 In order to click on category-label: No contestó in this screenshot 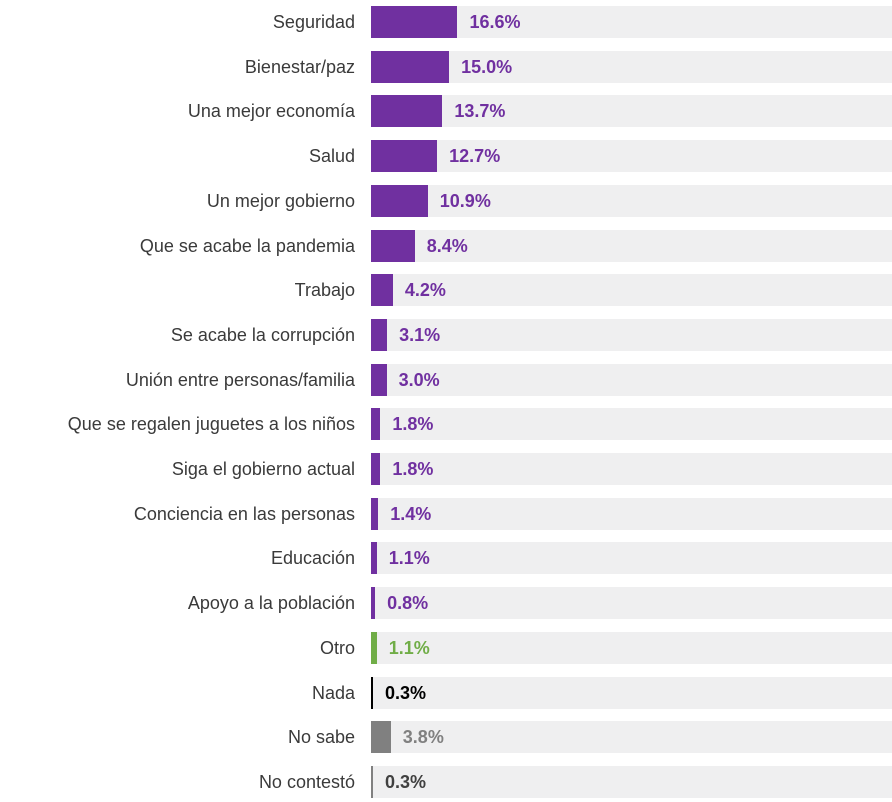, I will do `click(306, 781)`.